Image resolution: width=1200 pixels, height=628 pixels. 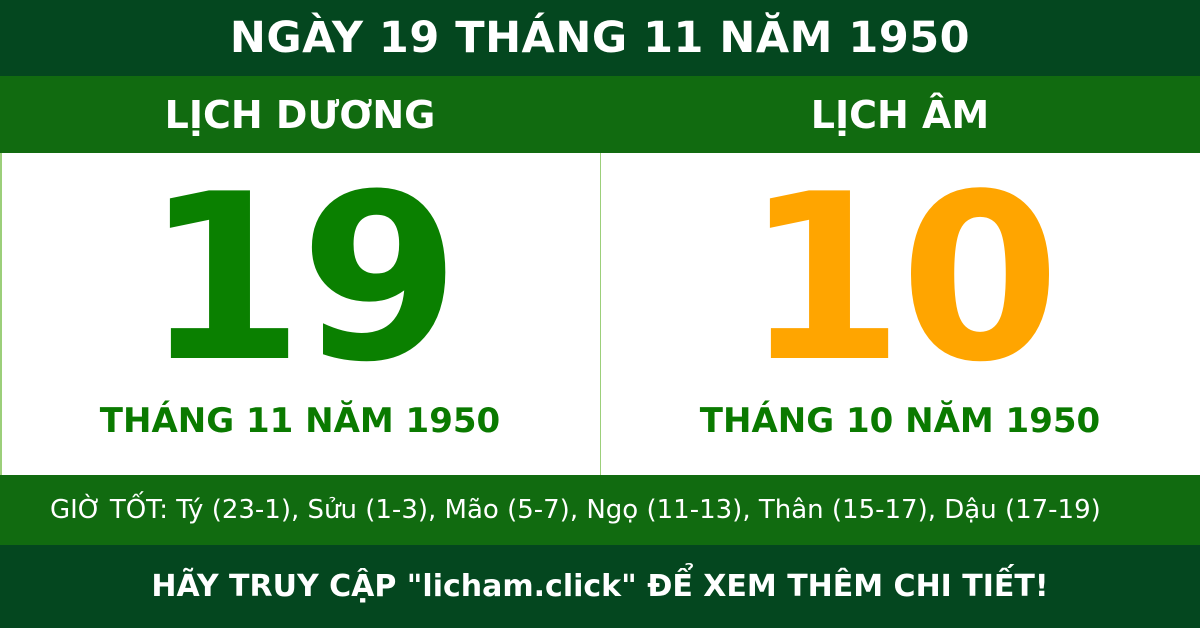 I want to click on solar-month-year: THÁNG 11 NĂM 1950, so click(x=300, y=421).